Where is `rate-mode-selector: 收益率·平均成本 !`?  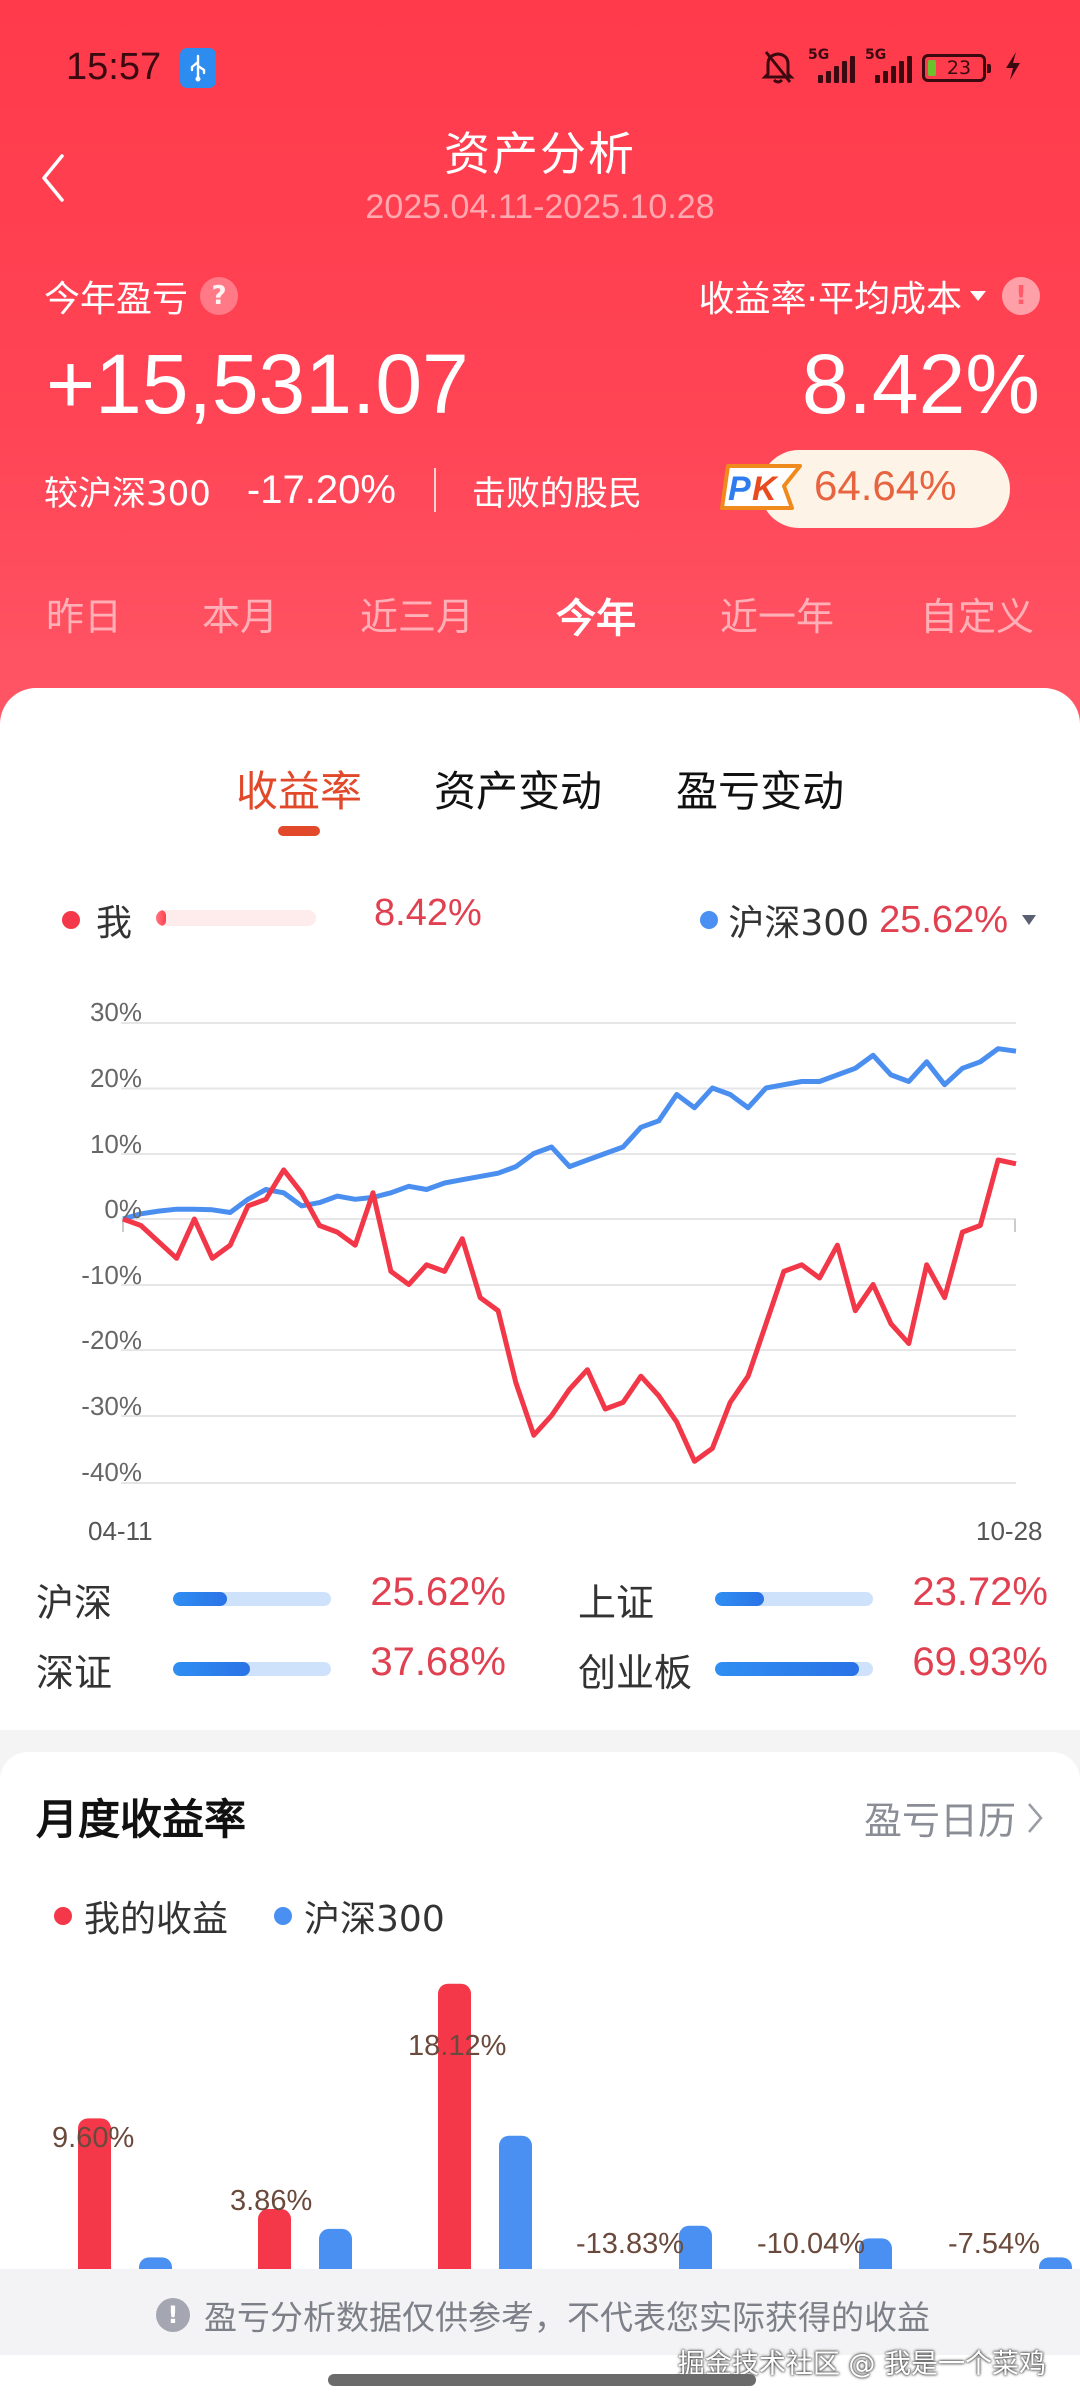
rate-mode-selector: 收益率·平均成本 ! is located at coordinates (869, 296).